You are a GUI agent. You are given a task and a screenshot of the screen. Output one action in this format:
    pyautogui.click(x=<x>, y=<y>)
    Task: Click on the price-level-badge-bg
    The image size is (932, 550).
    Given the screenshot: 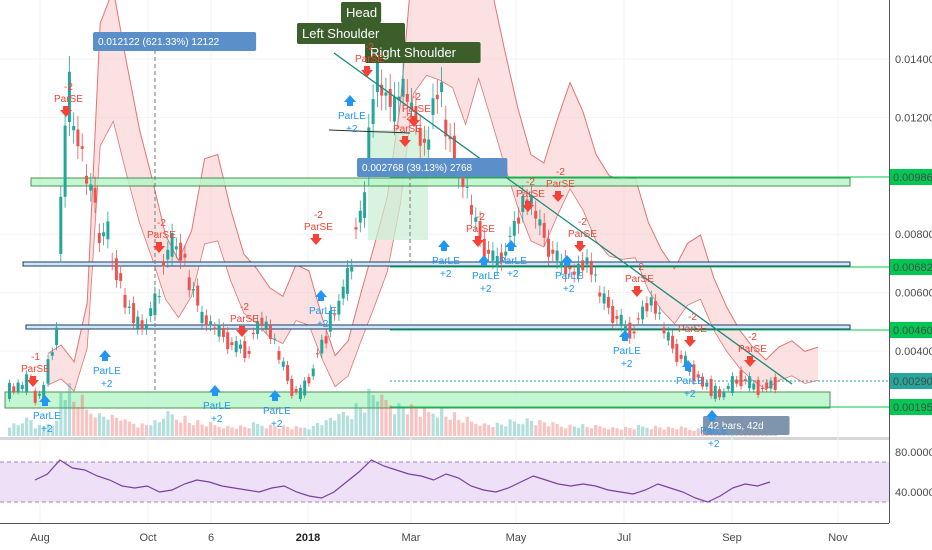 What is the action you would take?
    pyautogui.click(x=911, y=177)
    